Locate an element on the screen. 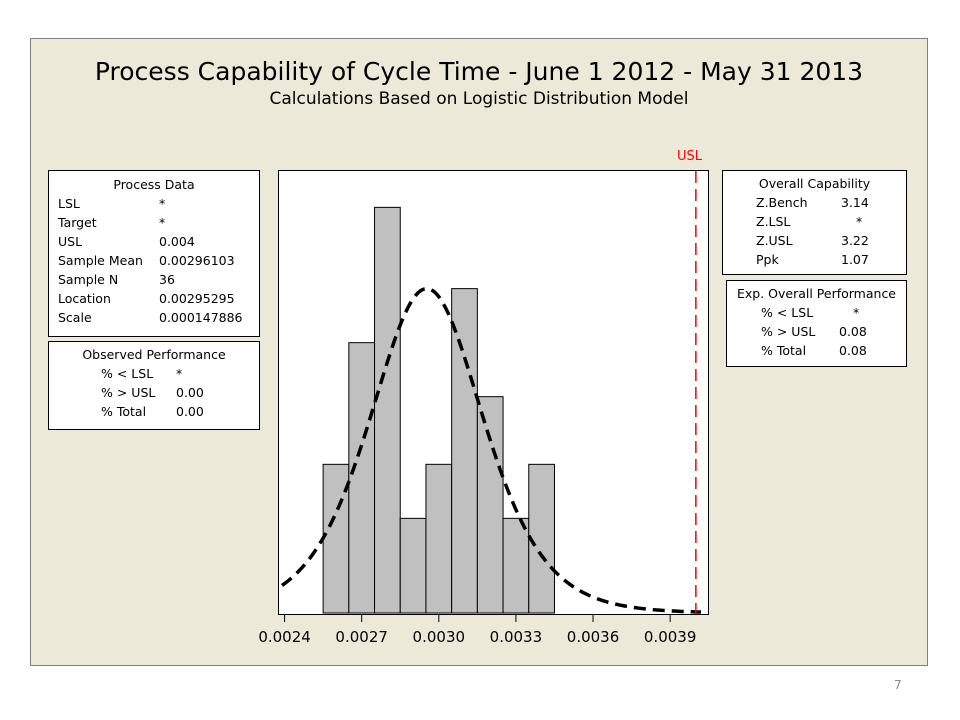 The image size is (960, 720). process-data-row: Sample Mean 0.00296103 is located at coordinates (154, 260).